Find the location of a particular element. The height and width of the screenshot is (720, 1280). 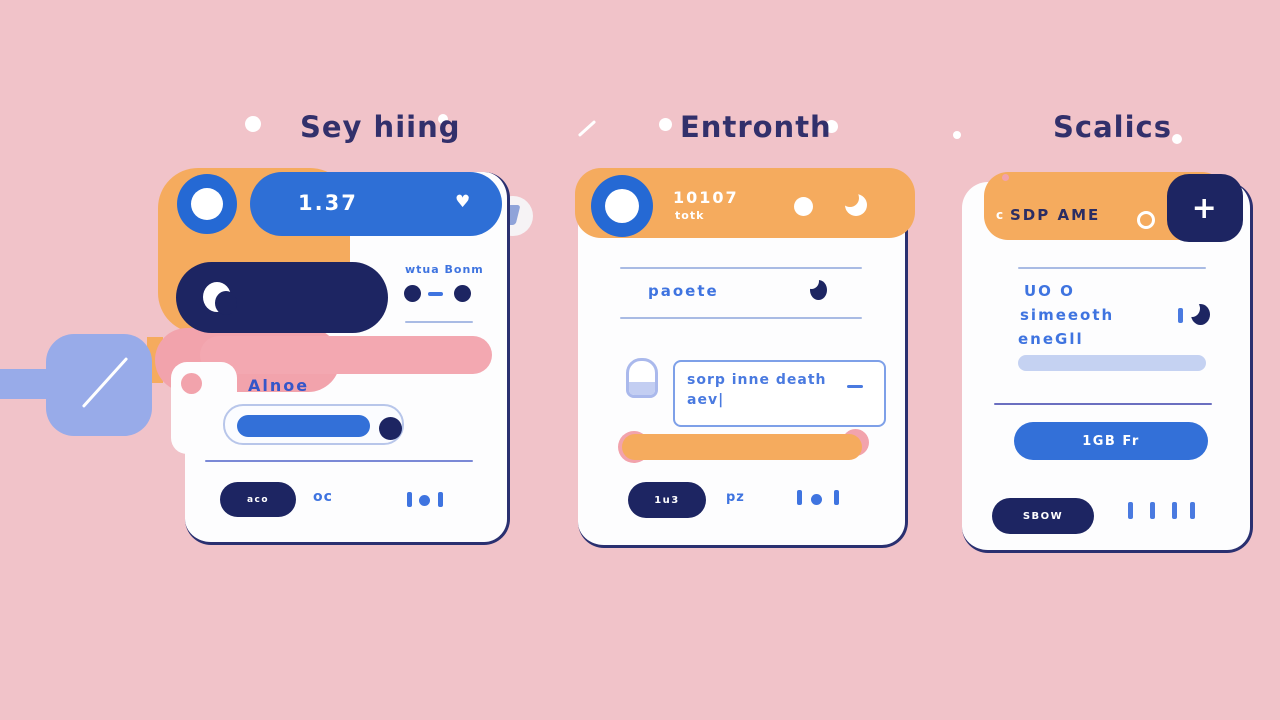

card2-avatar-inner is located at coordinates (622, 206).